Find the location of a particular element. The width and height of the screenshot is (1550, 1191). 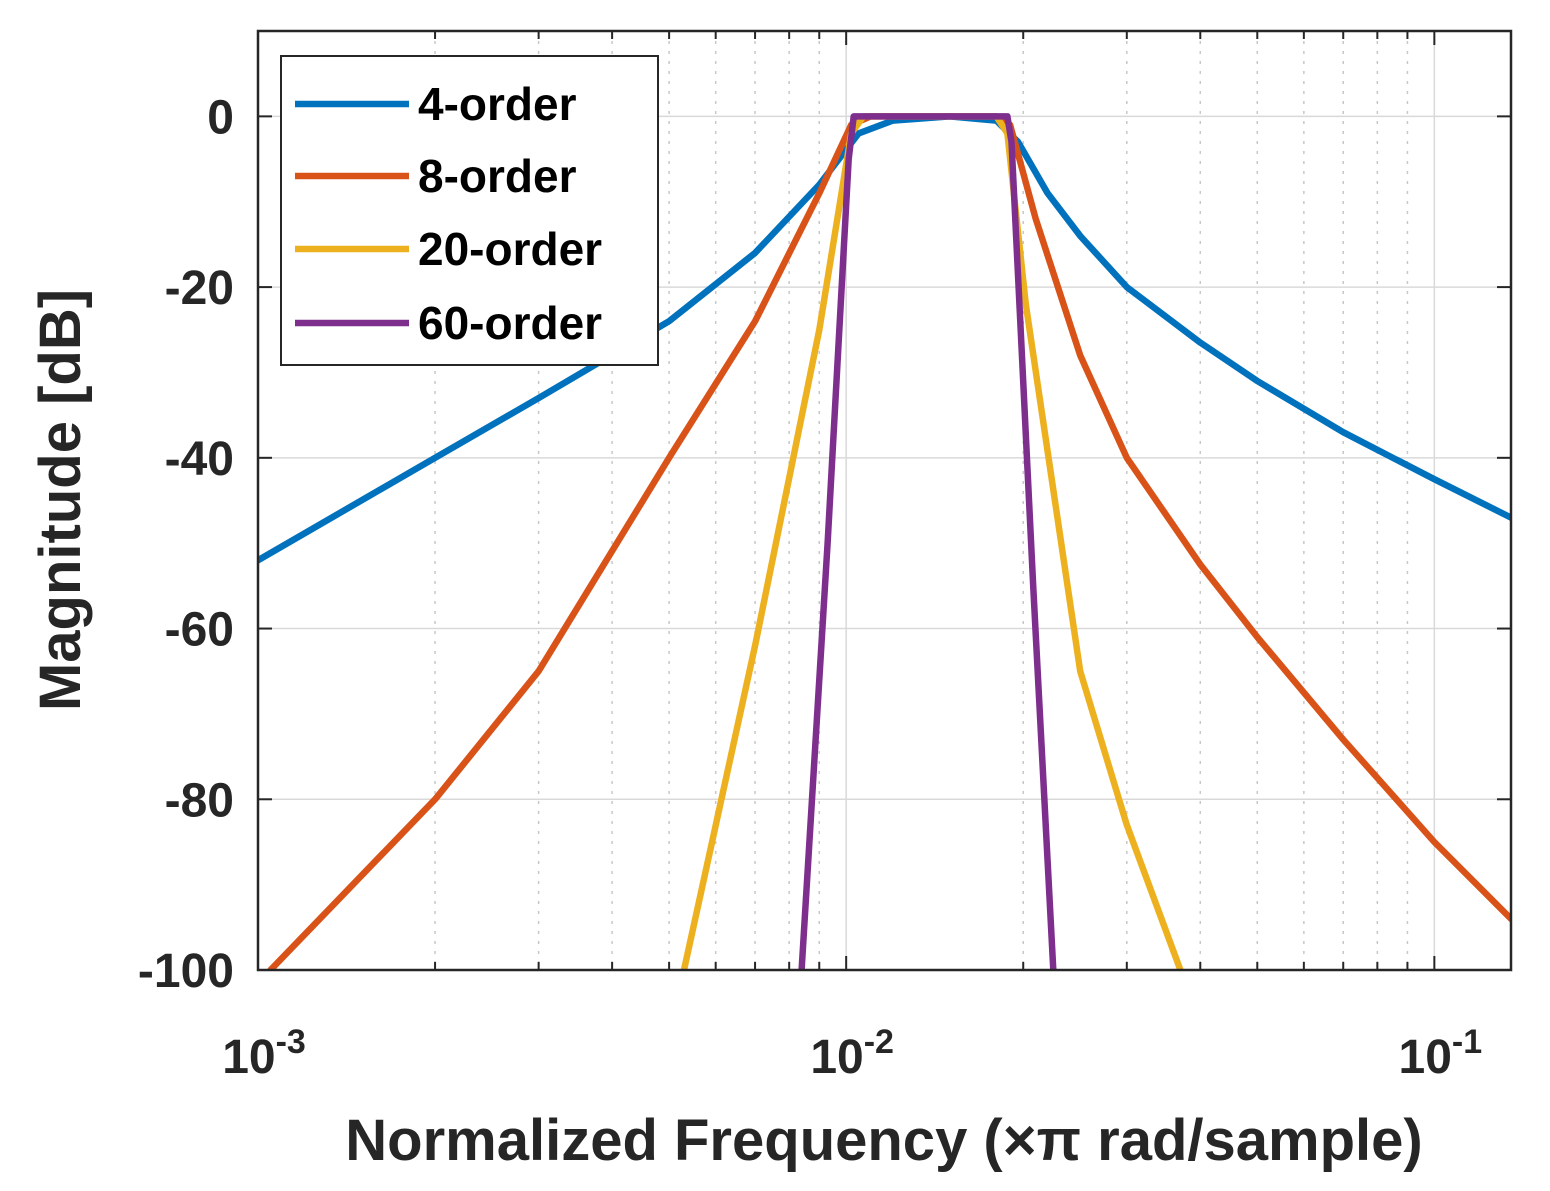

x-tick-labels: 10⁻³ 10⁻² 10⁻¹ is located at coordinates (852, 1053).